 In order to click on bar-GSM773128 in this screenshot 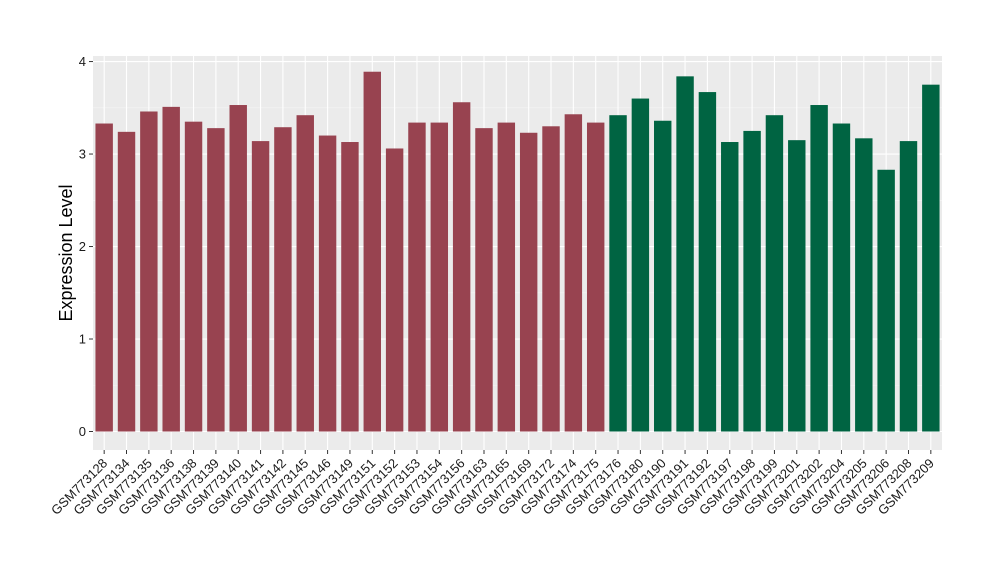, I will do `click(104, 277)`.